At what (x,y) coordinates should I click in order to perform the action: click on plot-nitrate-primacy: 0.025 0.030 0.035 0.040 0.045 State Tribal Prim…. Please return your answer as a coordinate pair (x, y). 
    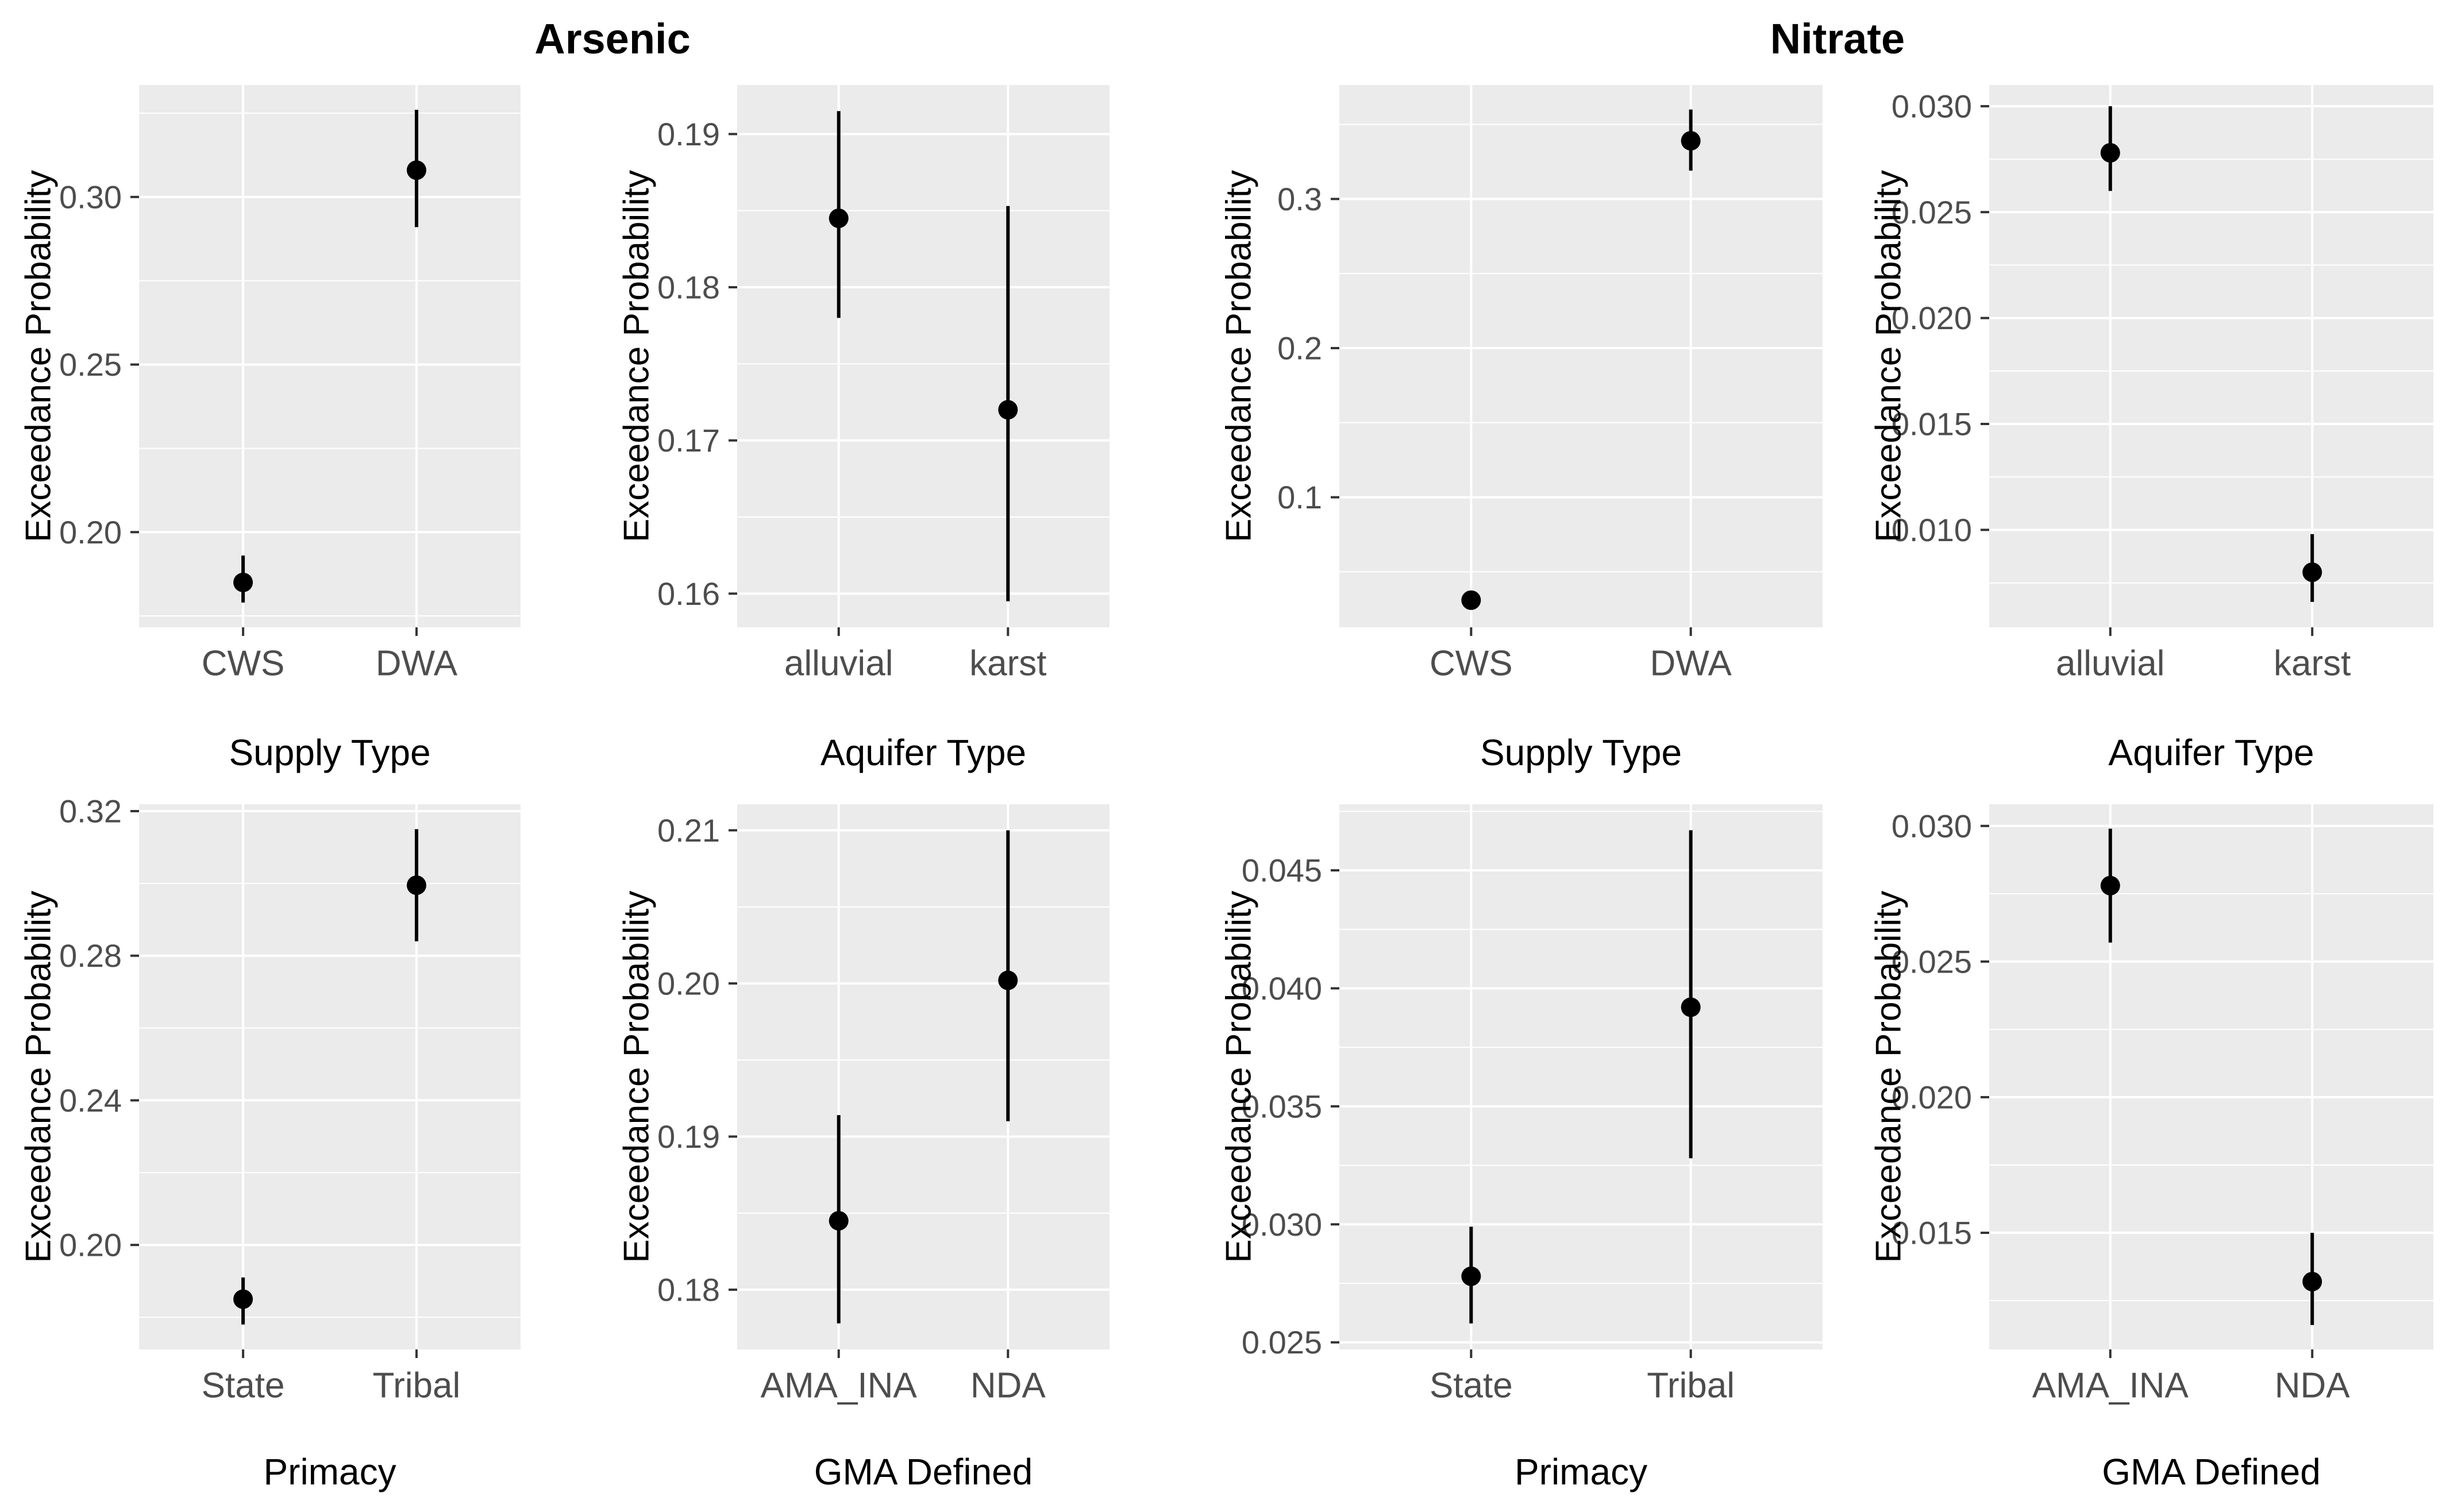
    Looking at the image, I should click on (1531, 1146).